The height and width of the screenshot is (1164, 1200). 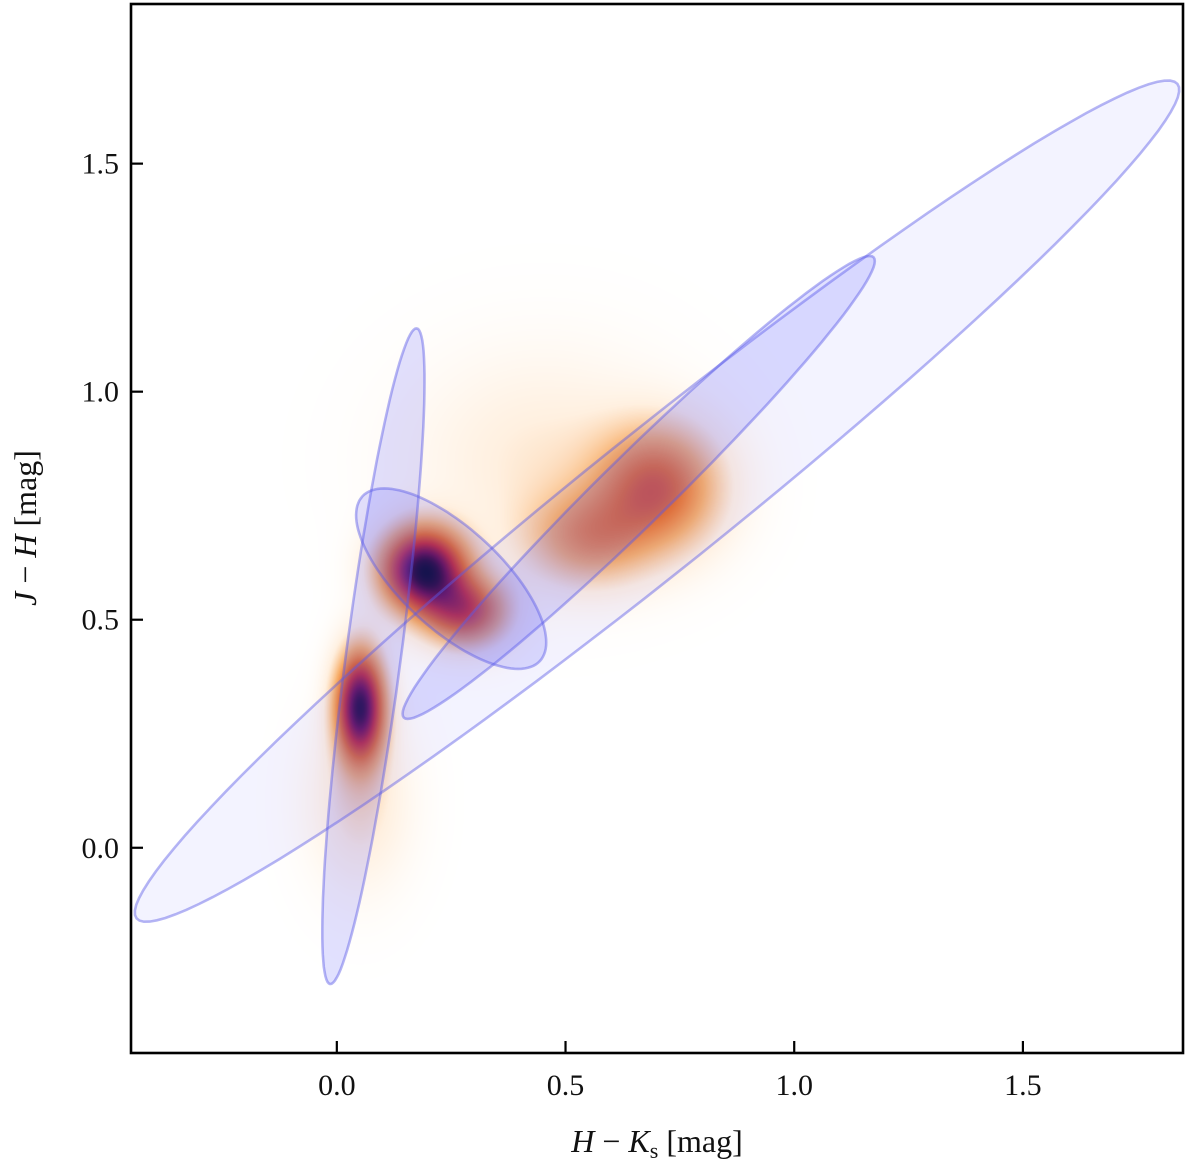 I want to click on x-axis: 0.0 0.5 1.0 1.5, so click(x=680, y=1071).